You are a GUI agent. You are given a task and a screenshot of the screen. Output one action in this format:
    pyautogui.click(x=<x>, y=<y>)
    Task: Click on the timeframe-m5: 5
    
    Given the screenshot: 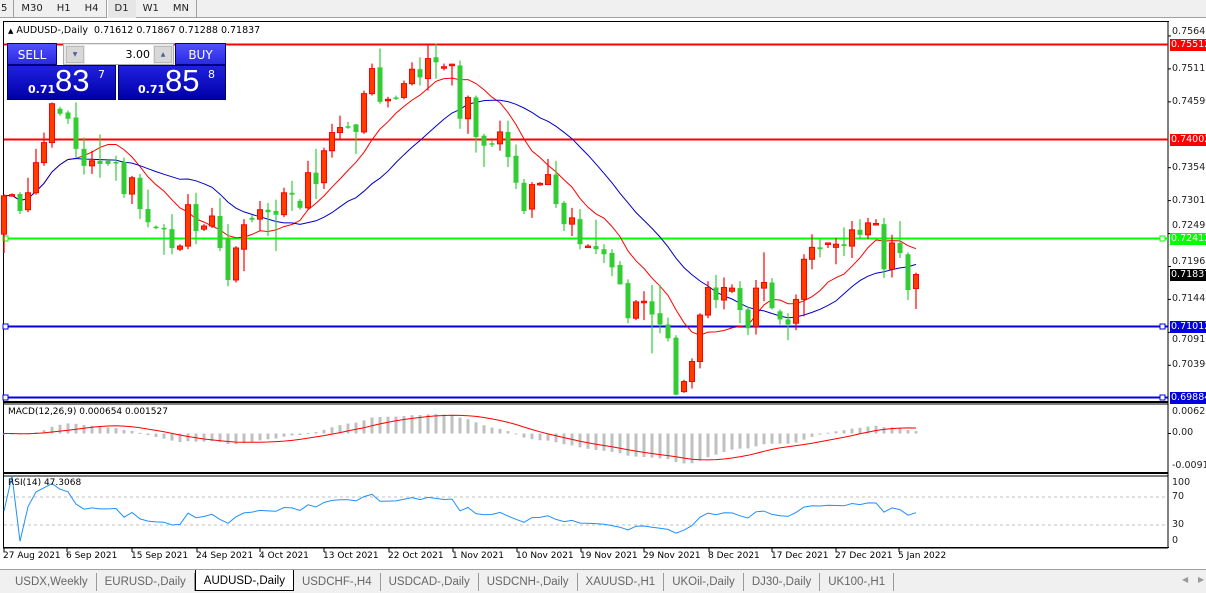 What is the action you would take?
    pyautogui.click(x=4, y=8)
    